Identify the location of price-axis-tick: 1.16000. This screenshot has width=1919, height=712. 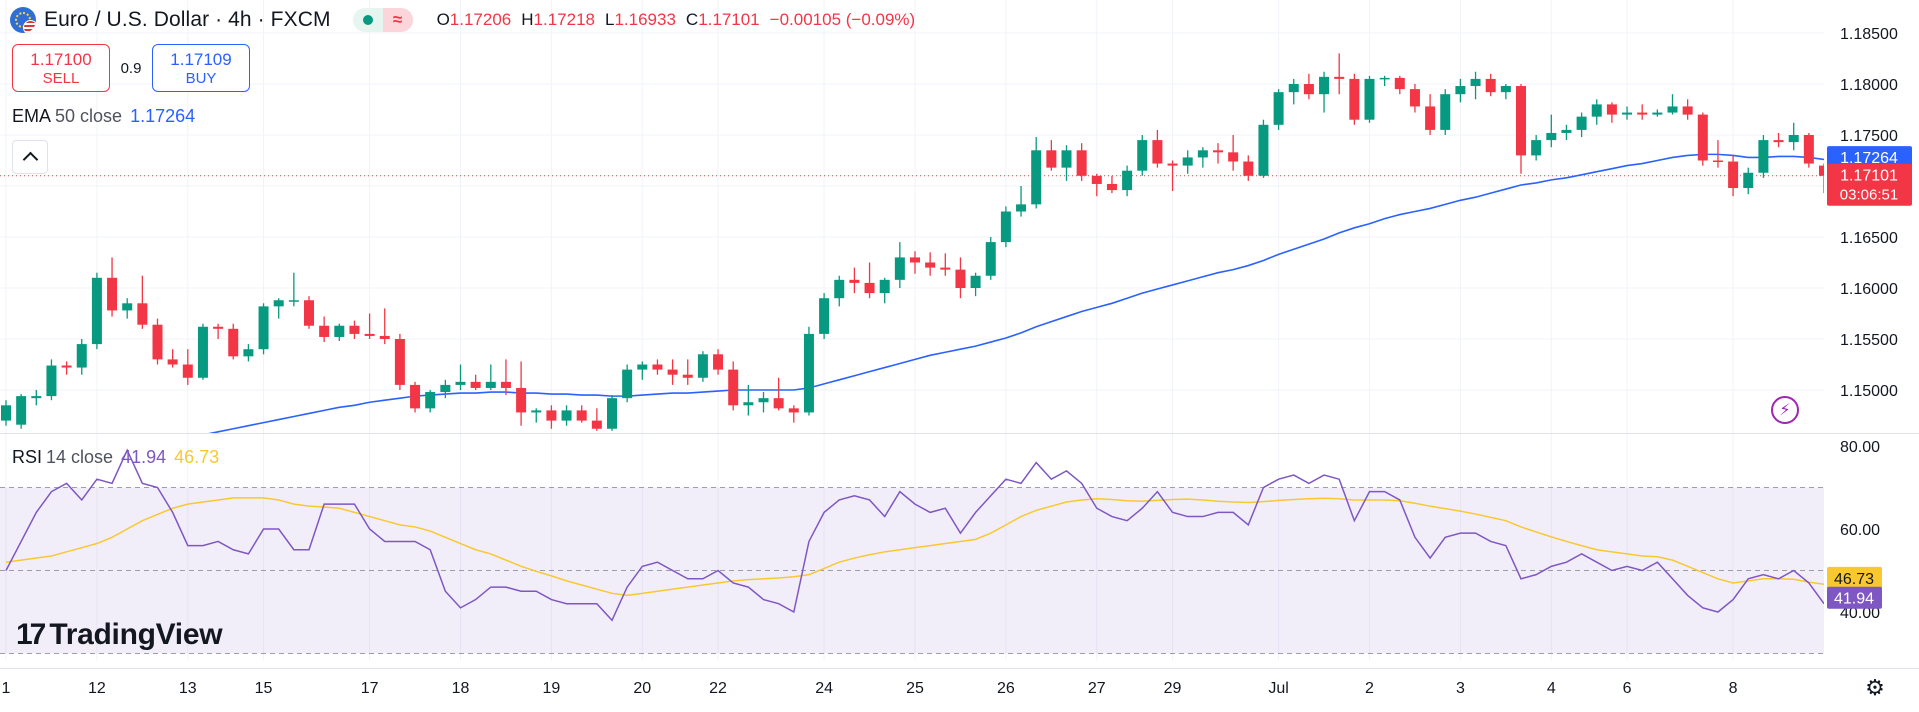
(1869, 289).